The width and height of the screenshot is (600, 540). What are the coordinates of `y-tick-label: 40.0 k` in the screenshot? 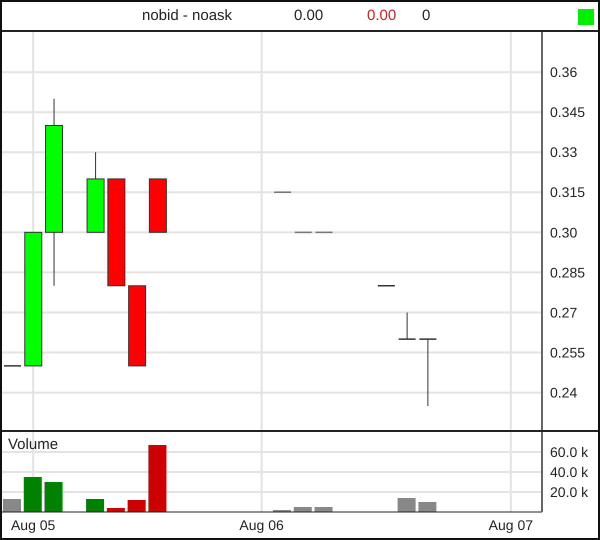 It's located at (570, 472).